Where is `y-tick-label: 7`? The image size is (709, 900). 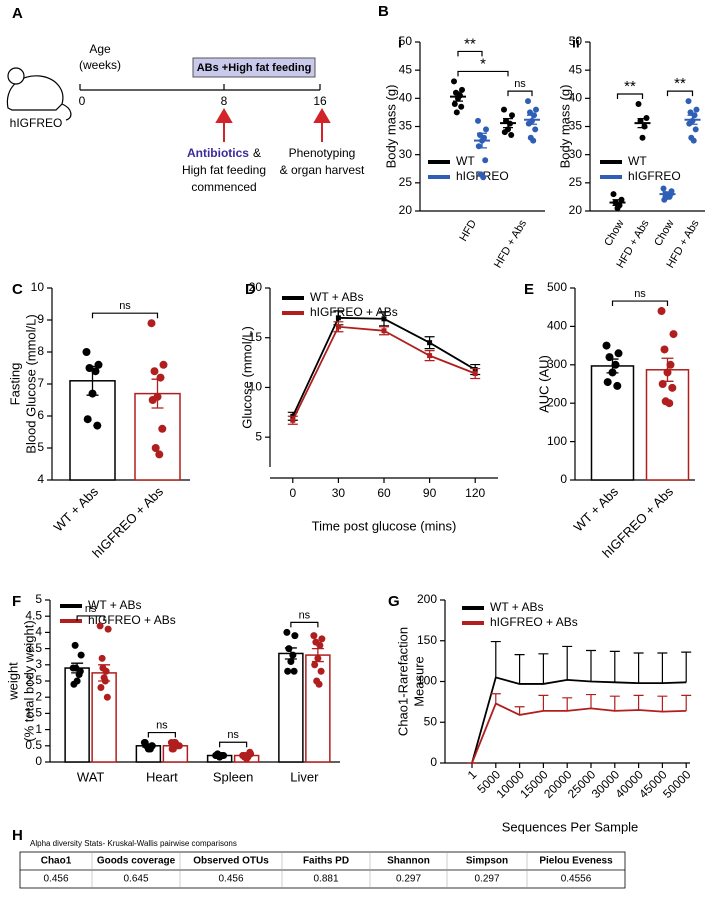 y-tick-label: 7 is located at coordinates (40, 383).